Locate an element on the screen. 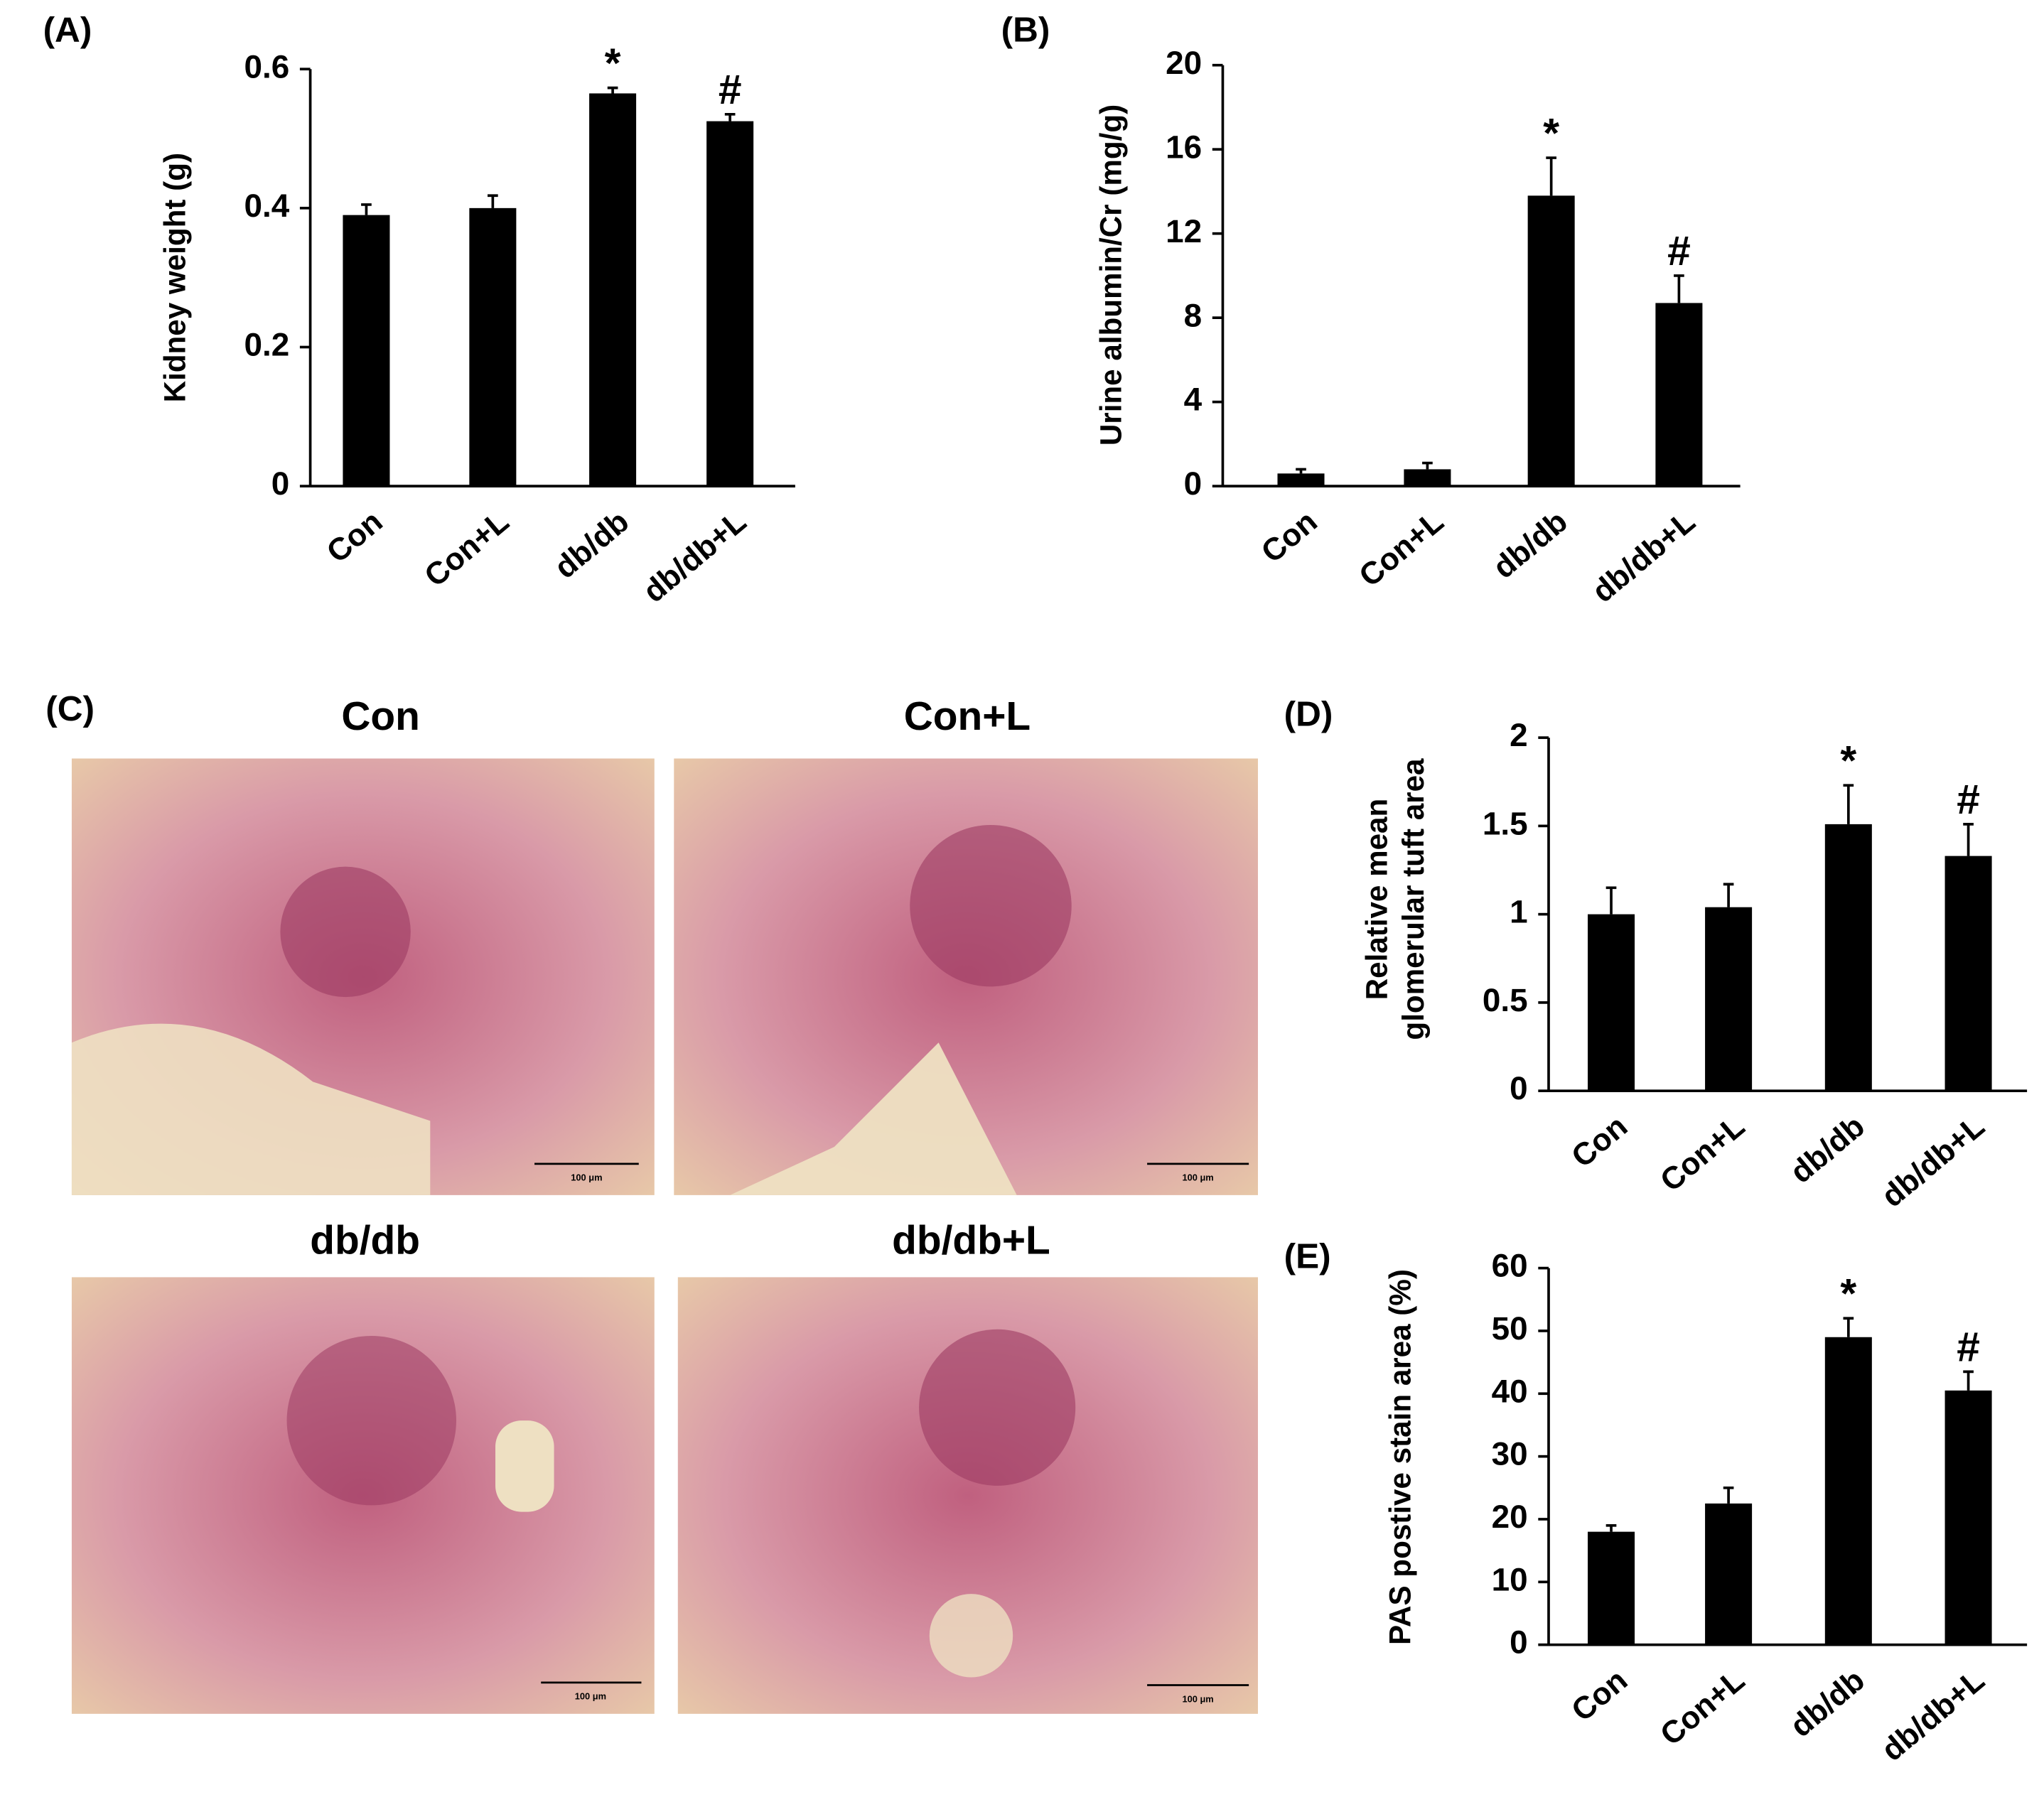 This screenshot has width=2044, height=1807. y-tick-label: 2 is located at coordinates (1519, 734).